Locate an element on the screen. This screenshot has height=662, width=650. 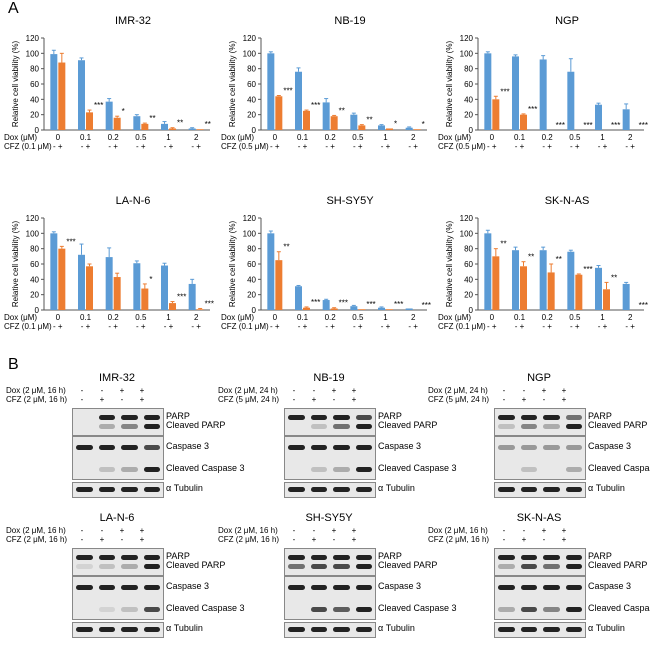
parp-blot-strip is located at coordinates (330, 422).